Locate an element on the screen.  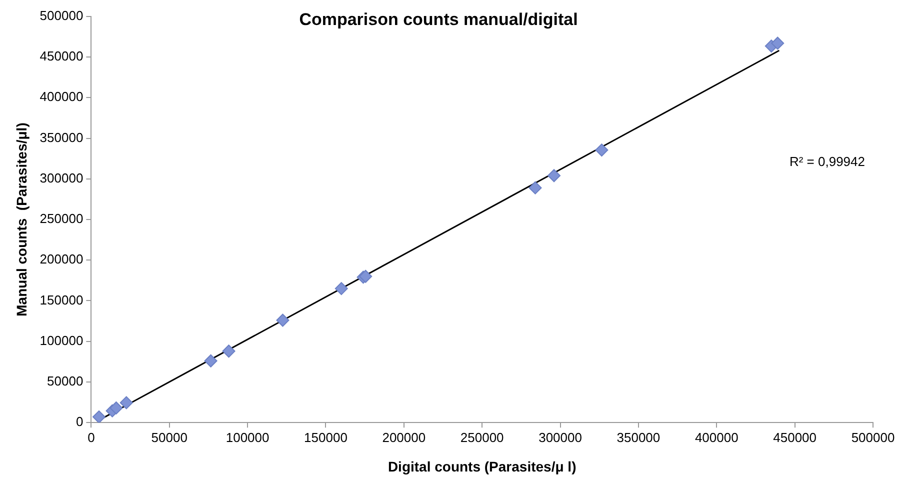
x-tick-label: 300000 is located at coordinates (560, 437).